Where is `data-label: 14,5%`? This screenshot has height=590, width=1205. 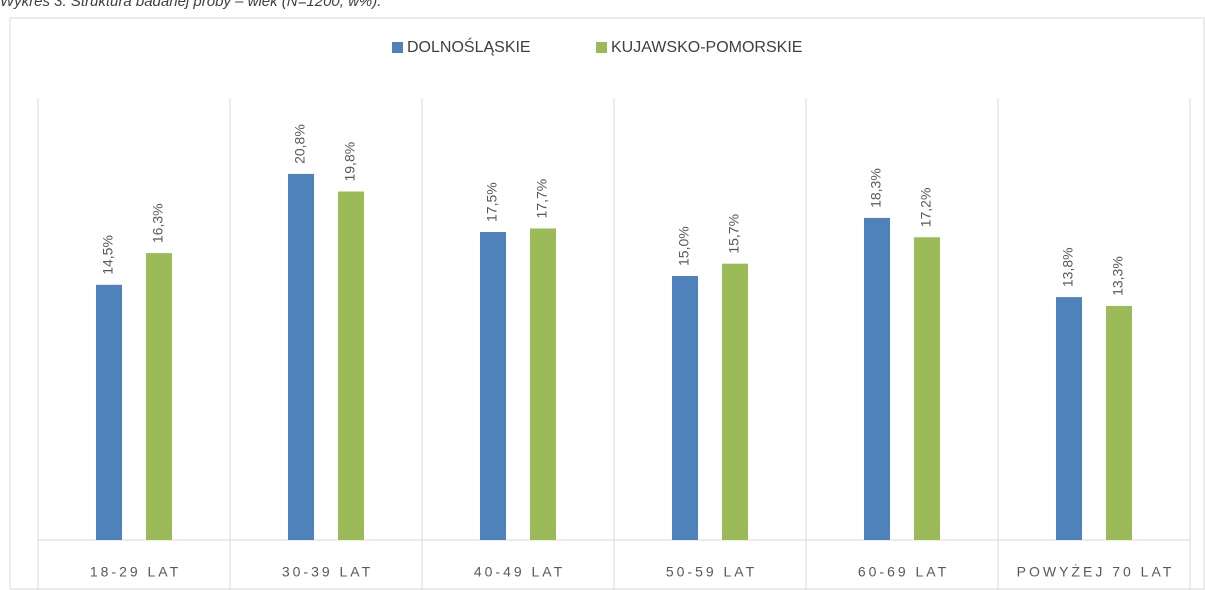
data-label: 14,5% is located at coordinates (108, 255).